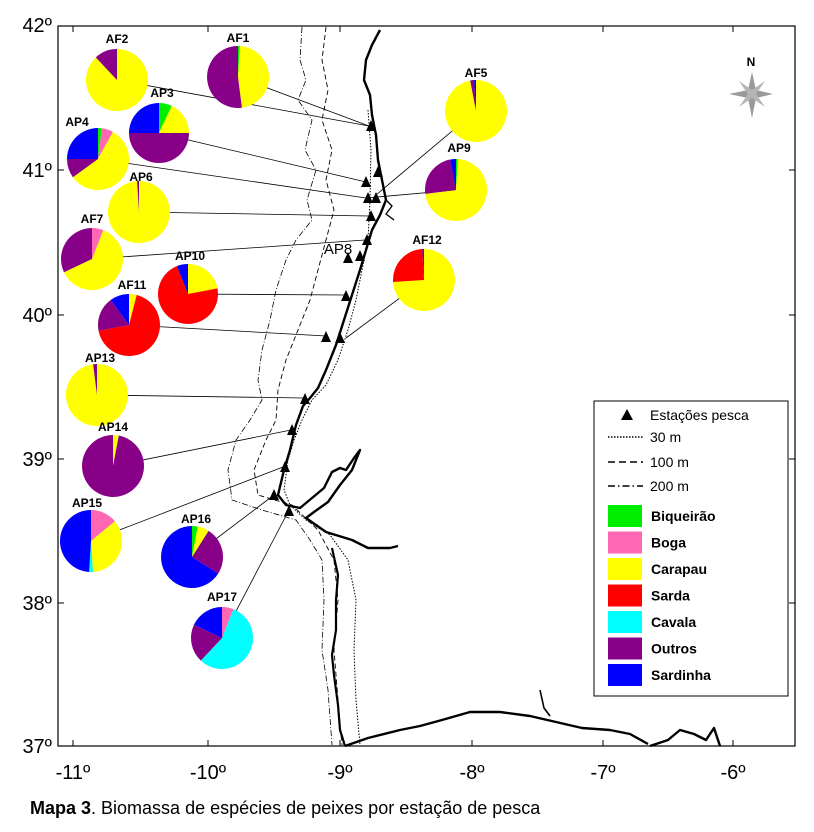 This screenshot has height=832, width=814. What do you see at coordinates (100, 358) in the screenshot?
I see `station-label: AP13` at bounding box center [100, 358].